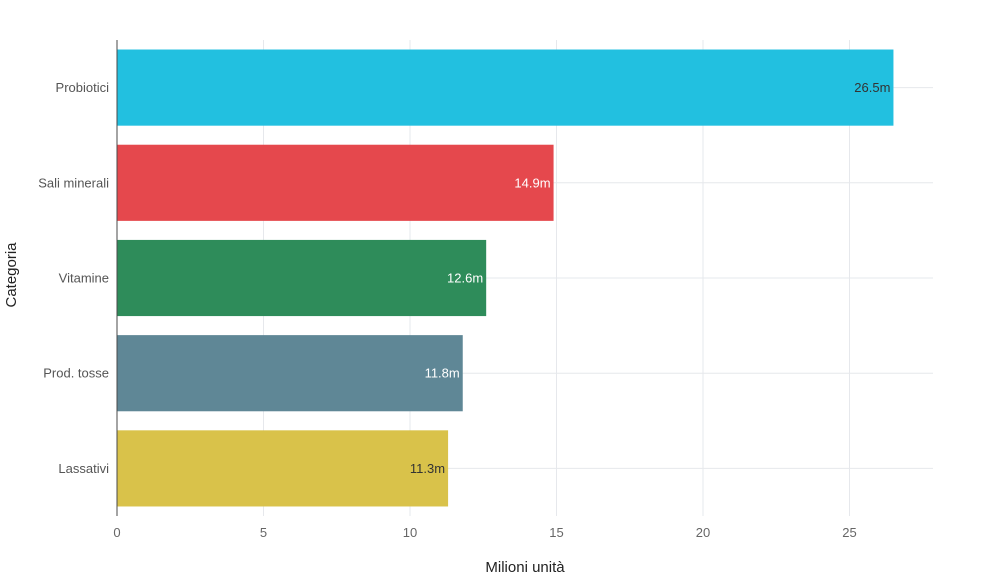 This screenshot has width=1000, height=588. Describe the element at coordinates (83, 468) in the screenshot. I see `category-tick-label: Lassativi` at that location.